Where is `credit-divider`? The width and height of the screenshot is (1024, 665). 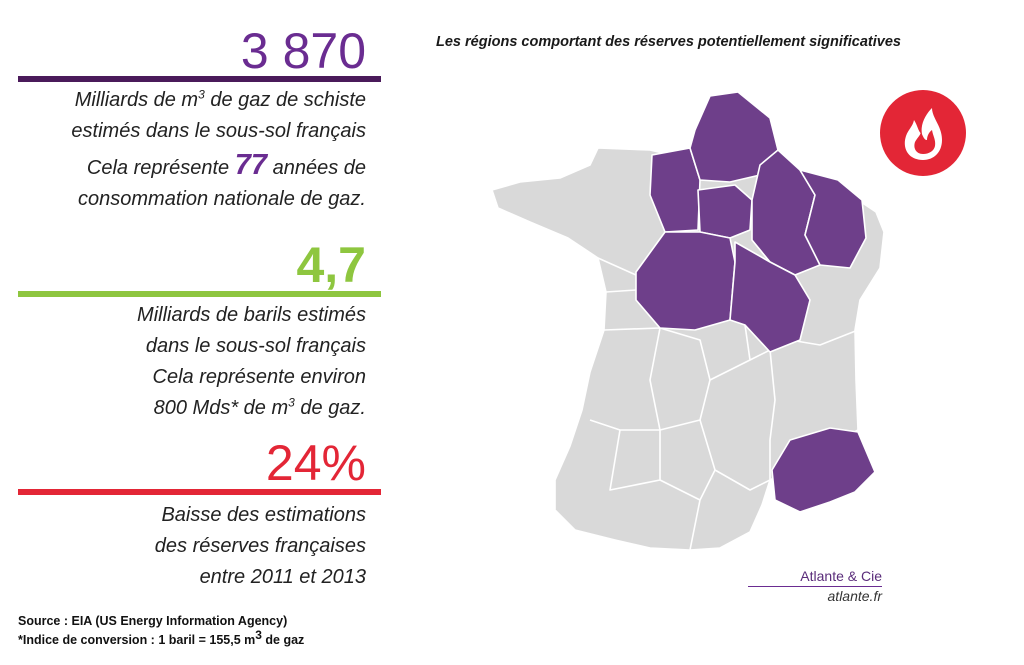 credit-divider is located at coordinates (815, 586).